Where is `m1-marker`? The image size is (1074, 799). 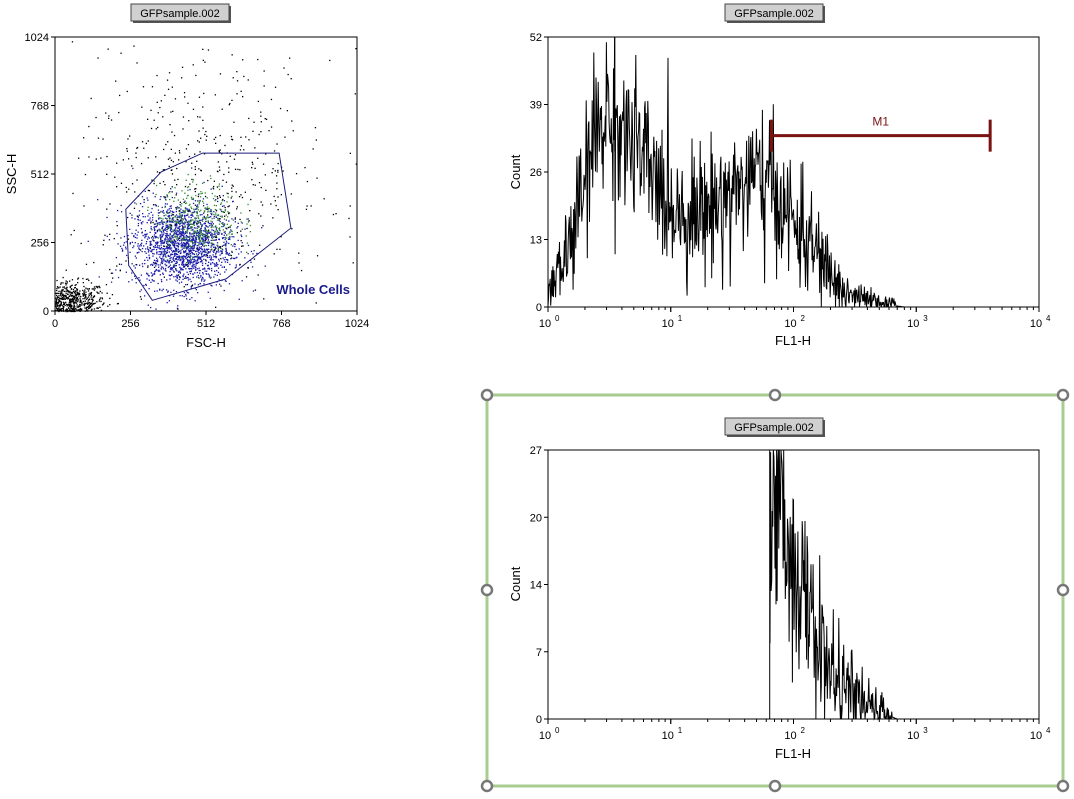 m1-marker is located at coordinates (880, 135).